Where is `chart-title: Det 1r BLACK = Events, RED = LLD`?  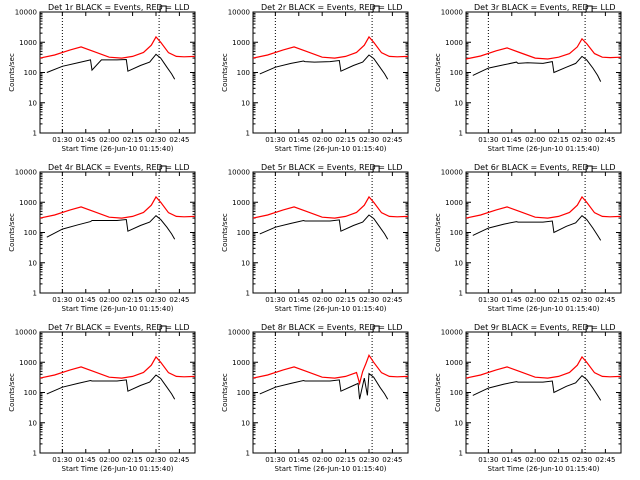 chart-title: Det 1r BLACK = Events, RED = LLD is located at coordinates (119, 7).